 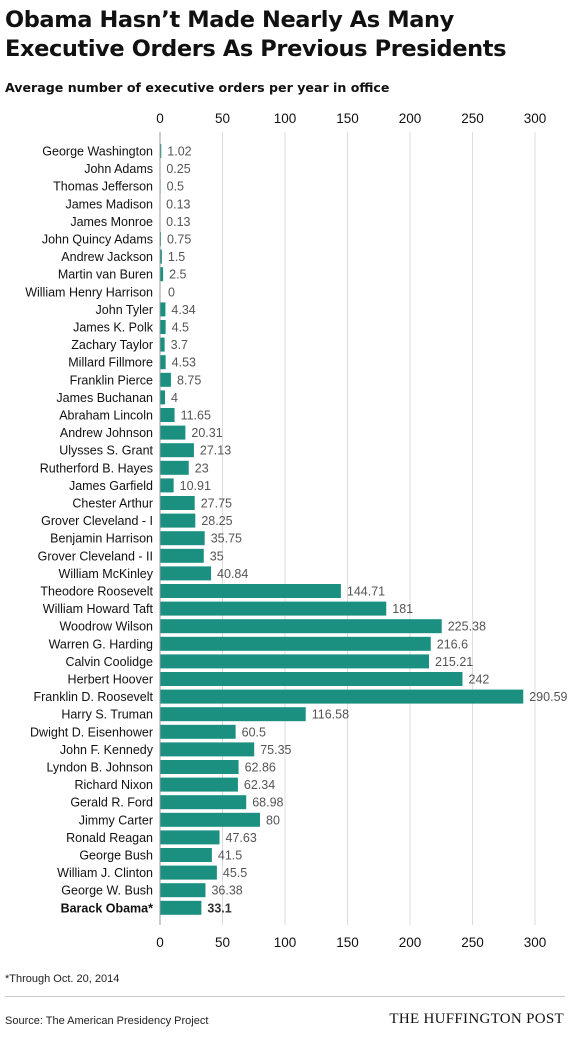 What do you see at coordinates (178, 169) in the screenshot?
I see `value-label: 0.25` at bounding box center [178, 169].